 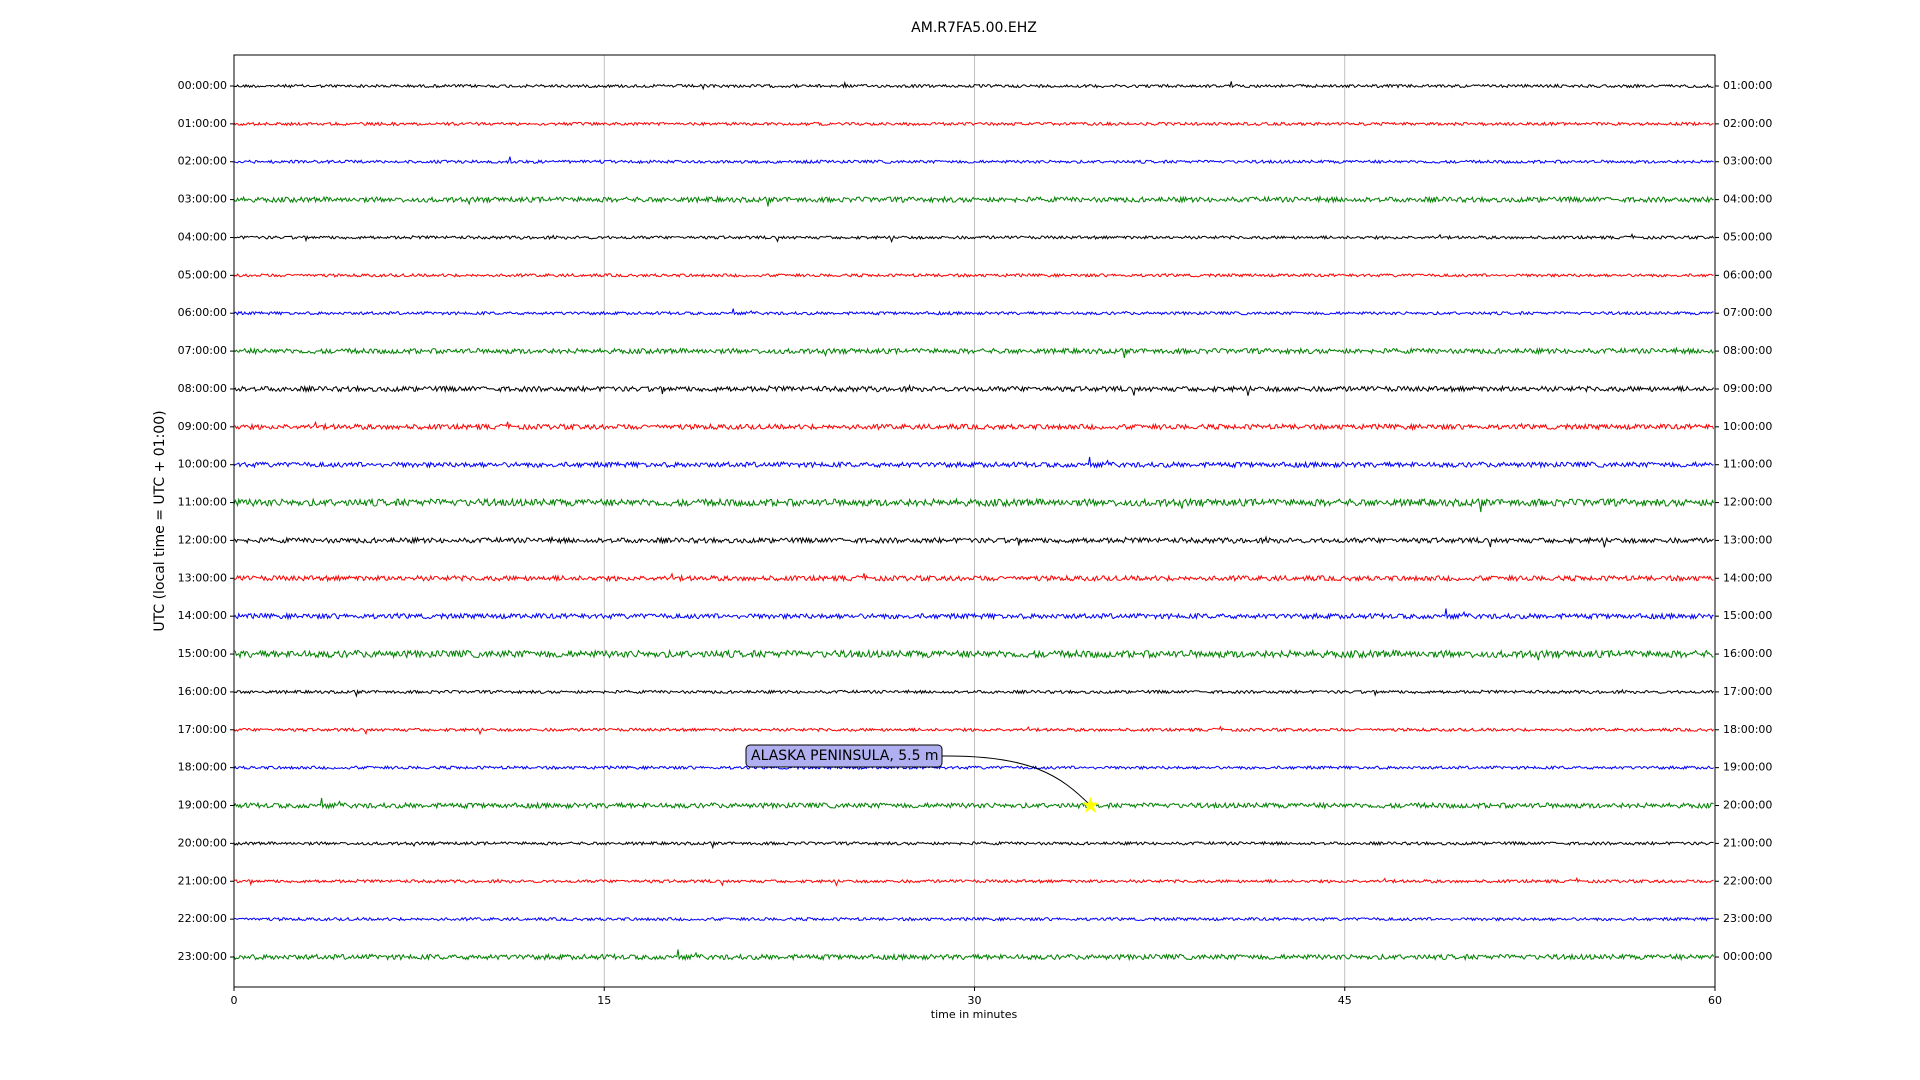 I want to click on y-tick-label: 16:00:00, so click(x=202, y=691).